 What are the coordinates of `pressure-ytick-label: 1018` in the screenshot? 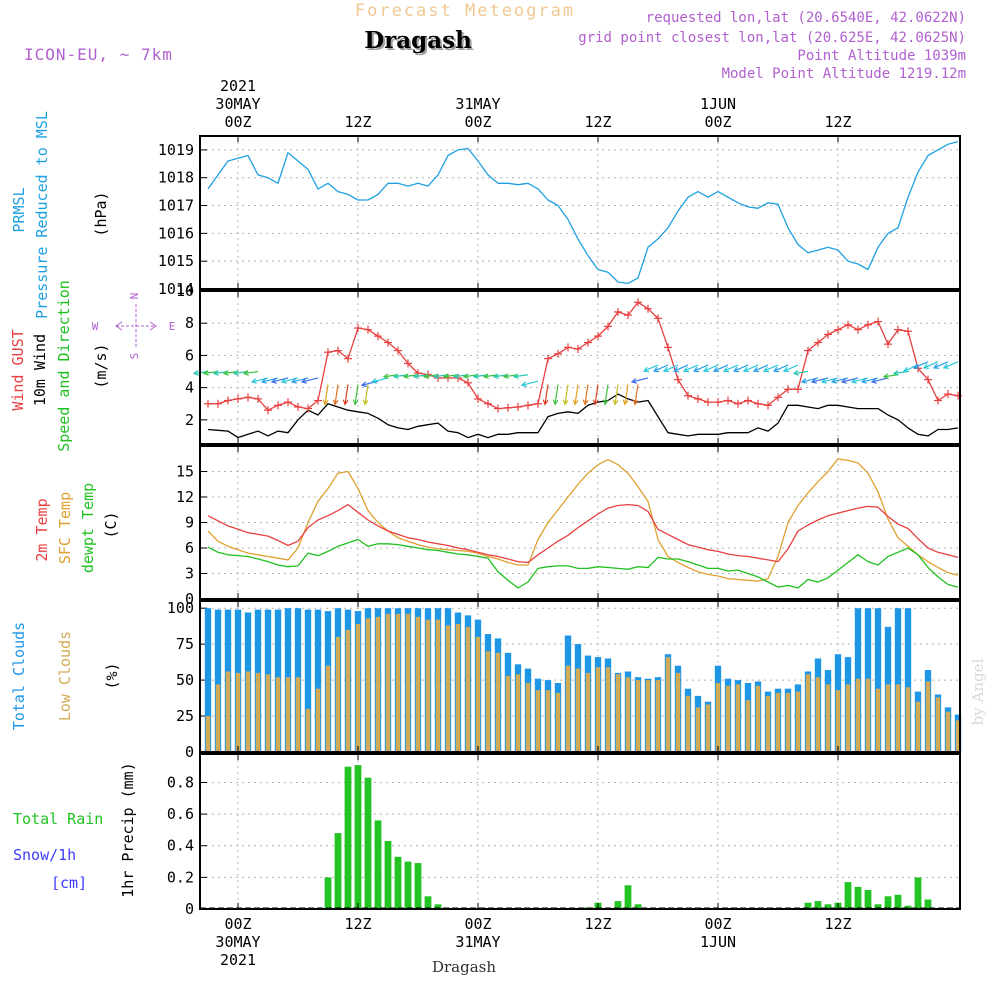 It's located at (176, 178).